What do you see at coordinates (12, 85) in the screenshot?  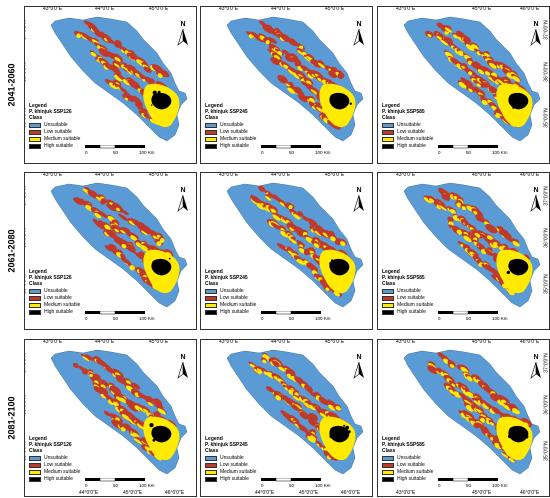 I see `row-label-period: 2041-2060` at bounding box center [12, 85].